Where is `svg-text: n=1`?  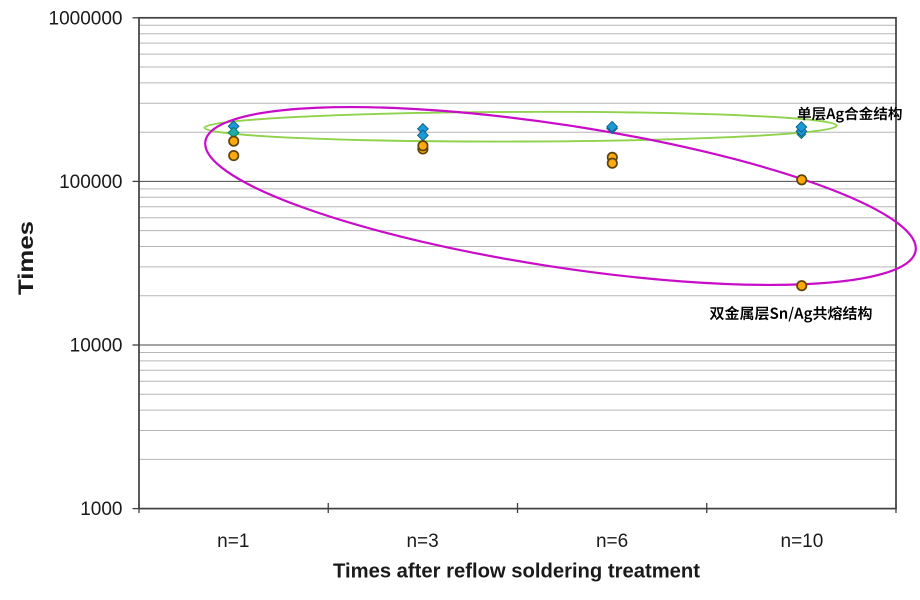
svg-text: n=1 is located at coordinates (233, 541).